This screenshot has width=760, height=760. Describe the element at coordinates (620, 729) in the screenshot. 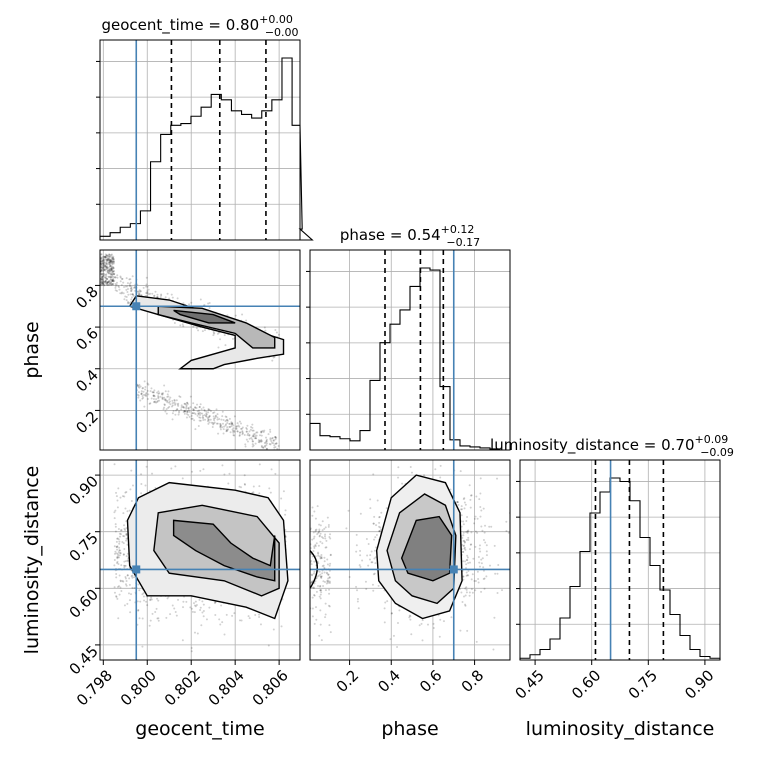

I see `x-axis-label-luminosity_distance: luminosity_distance` at that location.